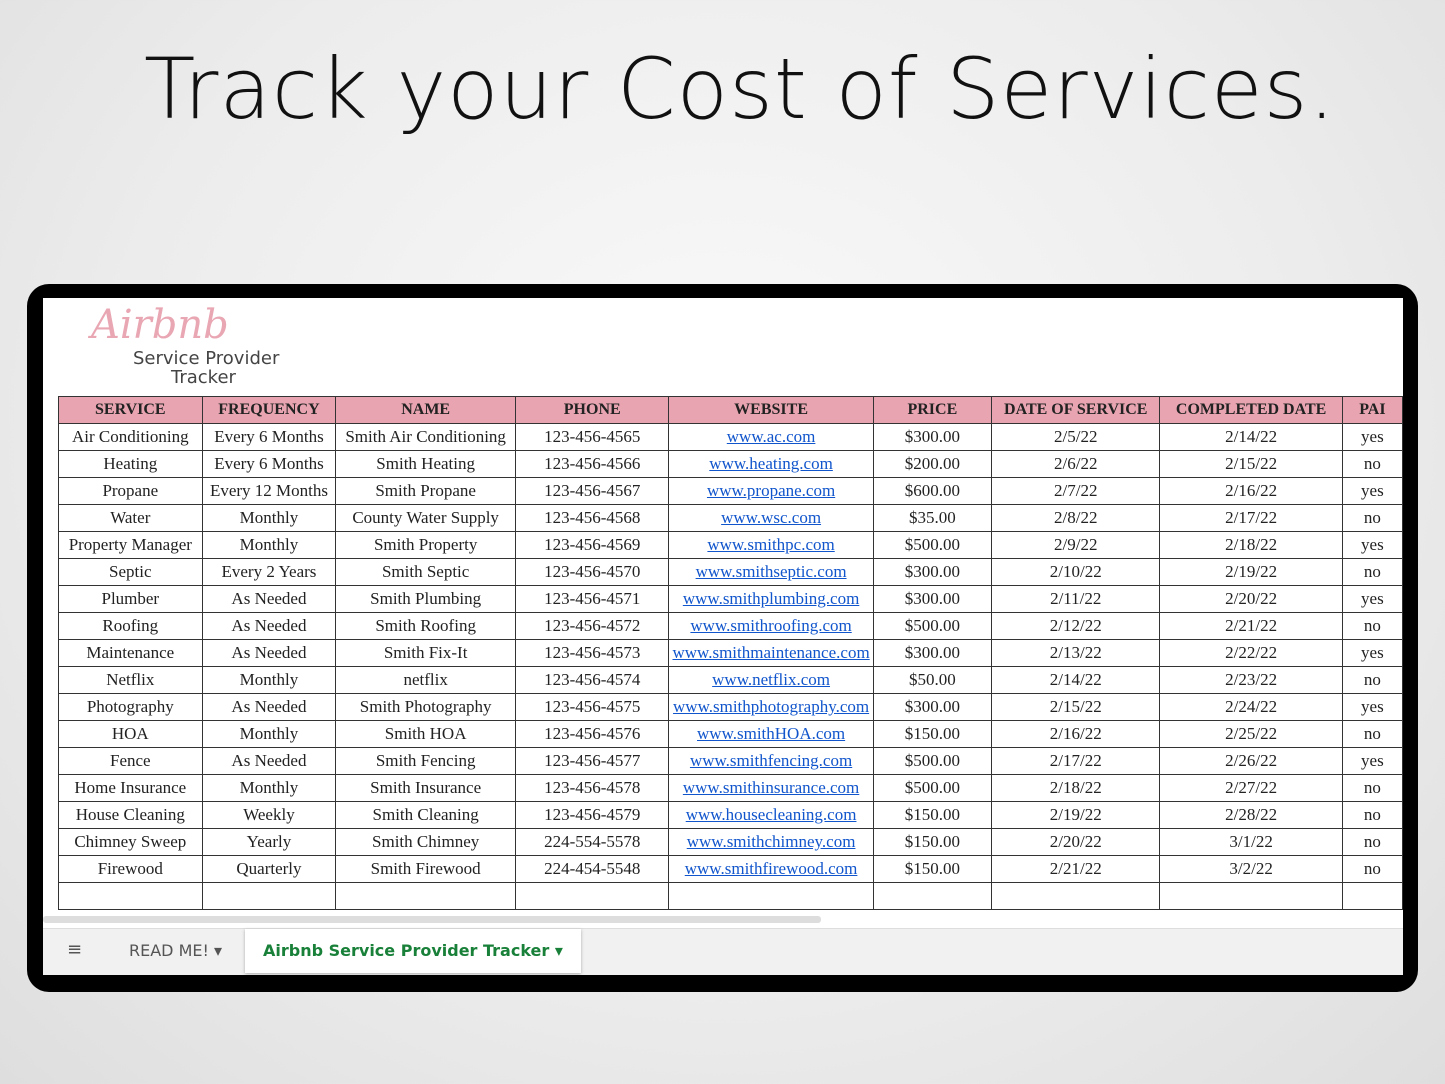 Image resolution: width=1445 pixels, height=1084 pixels. I want to click on cell: 3/1/22, so click(1251, 842).